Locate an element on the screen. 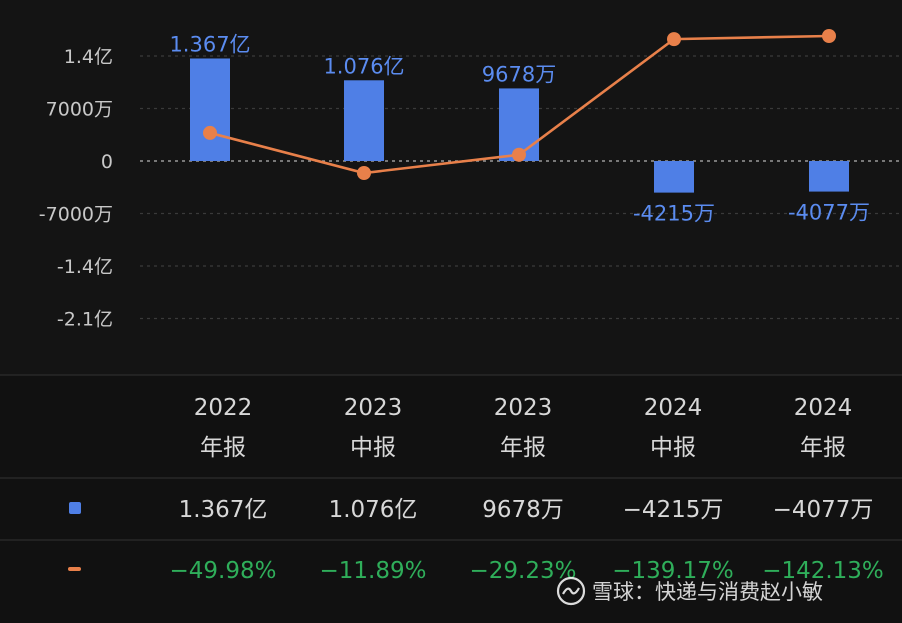  watermark-text: 雪球：快递与消费赵小敏 is located at coordinates (707, 592).